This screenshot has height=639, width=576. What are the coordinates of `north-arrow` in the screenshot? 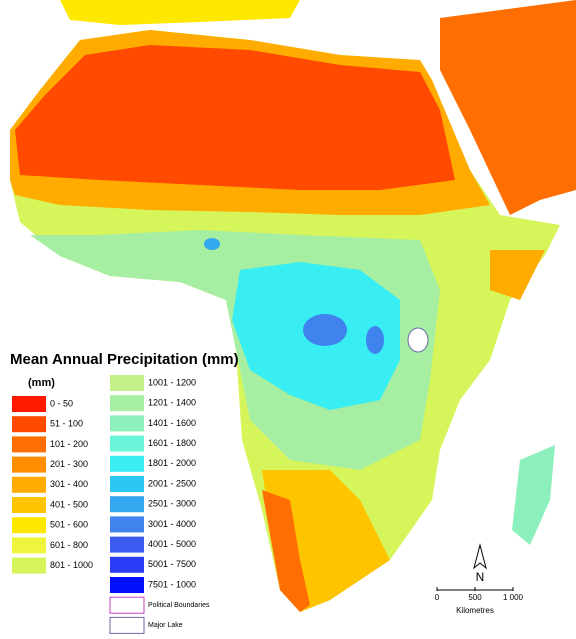 It's located at (480, 556).